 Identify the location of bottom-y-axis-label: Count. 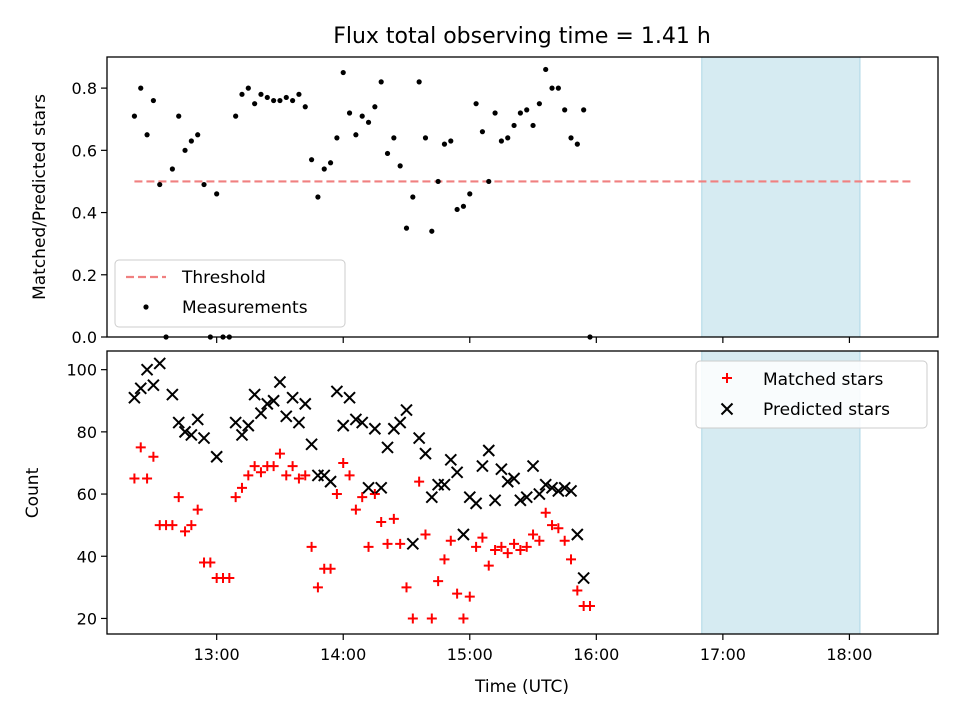
(33, 492).